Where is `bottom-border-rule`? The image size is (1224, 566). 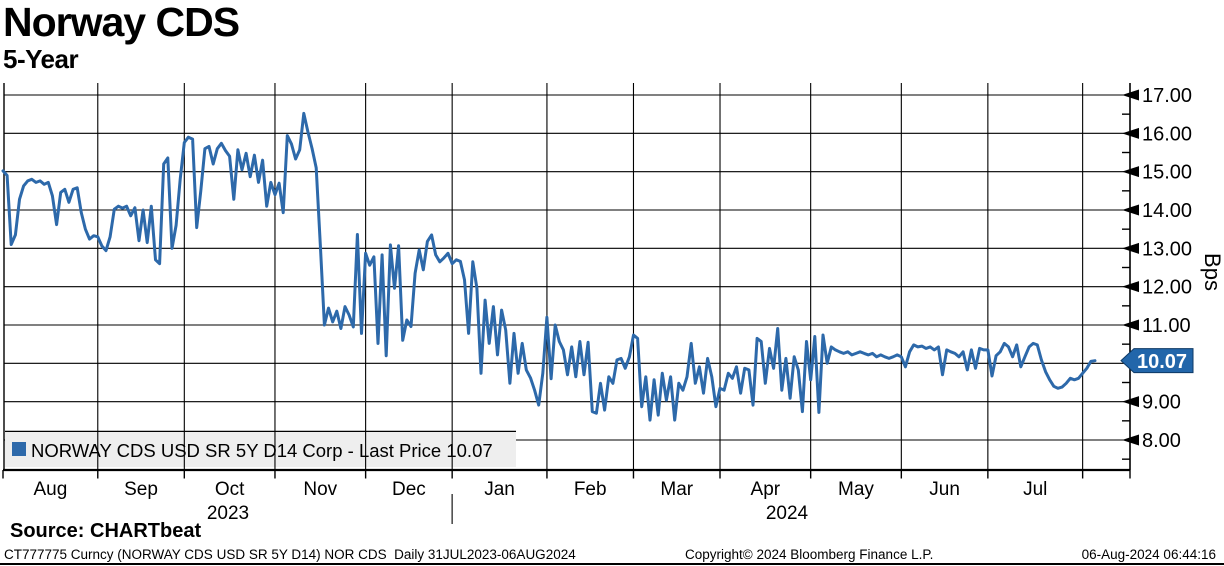 bottom-border-rule is located at coordinates (612, 564).